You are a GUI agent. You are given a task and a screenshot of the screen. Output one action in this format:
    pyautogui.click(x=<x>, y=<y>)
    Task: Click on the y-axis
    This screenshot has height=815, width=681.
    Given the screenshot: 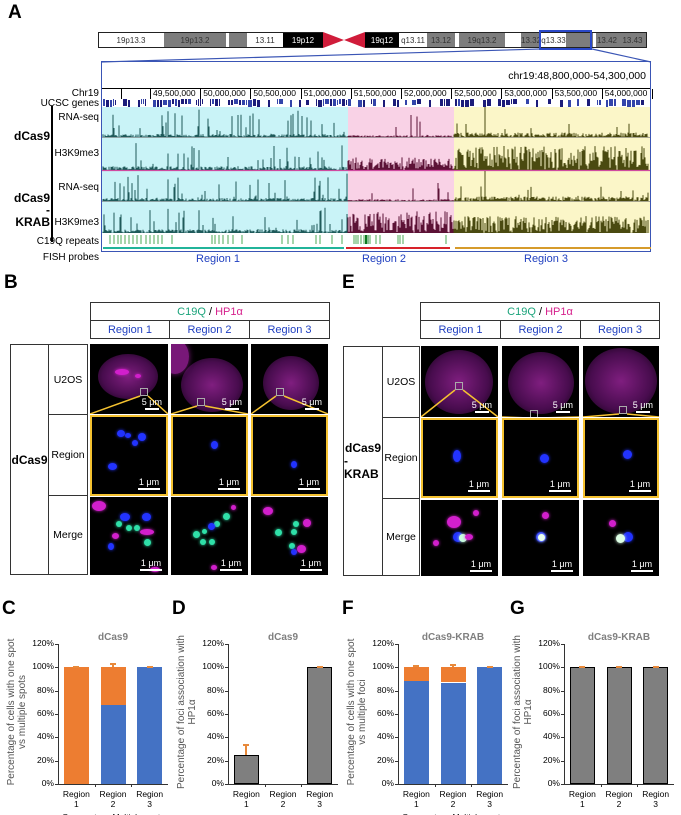 What is the action you would take?
    pyautogui.click(x=398, y=714)
    